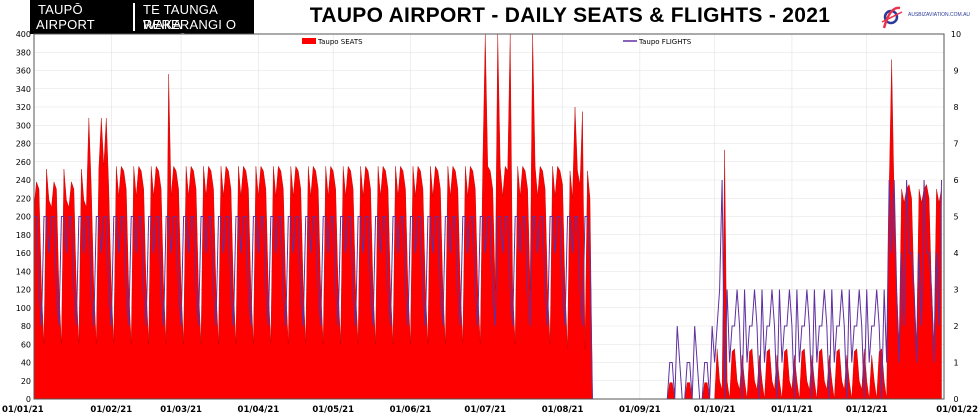  What do you see at coordinates (955, 399) in the screenshot?
I see `y-right-tick-label: 0` at bounding box center [955, 399].